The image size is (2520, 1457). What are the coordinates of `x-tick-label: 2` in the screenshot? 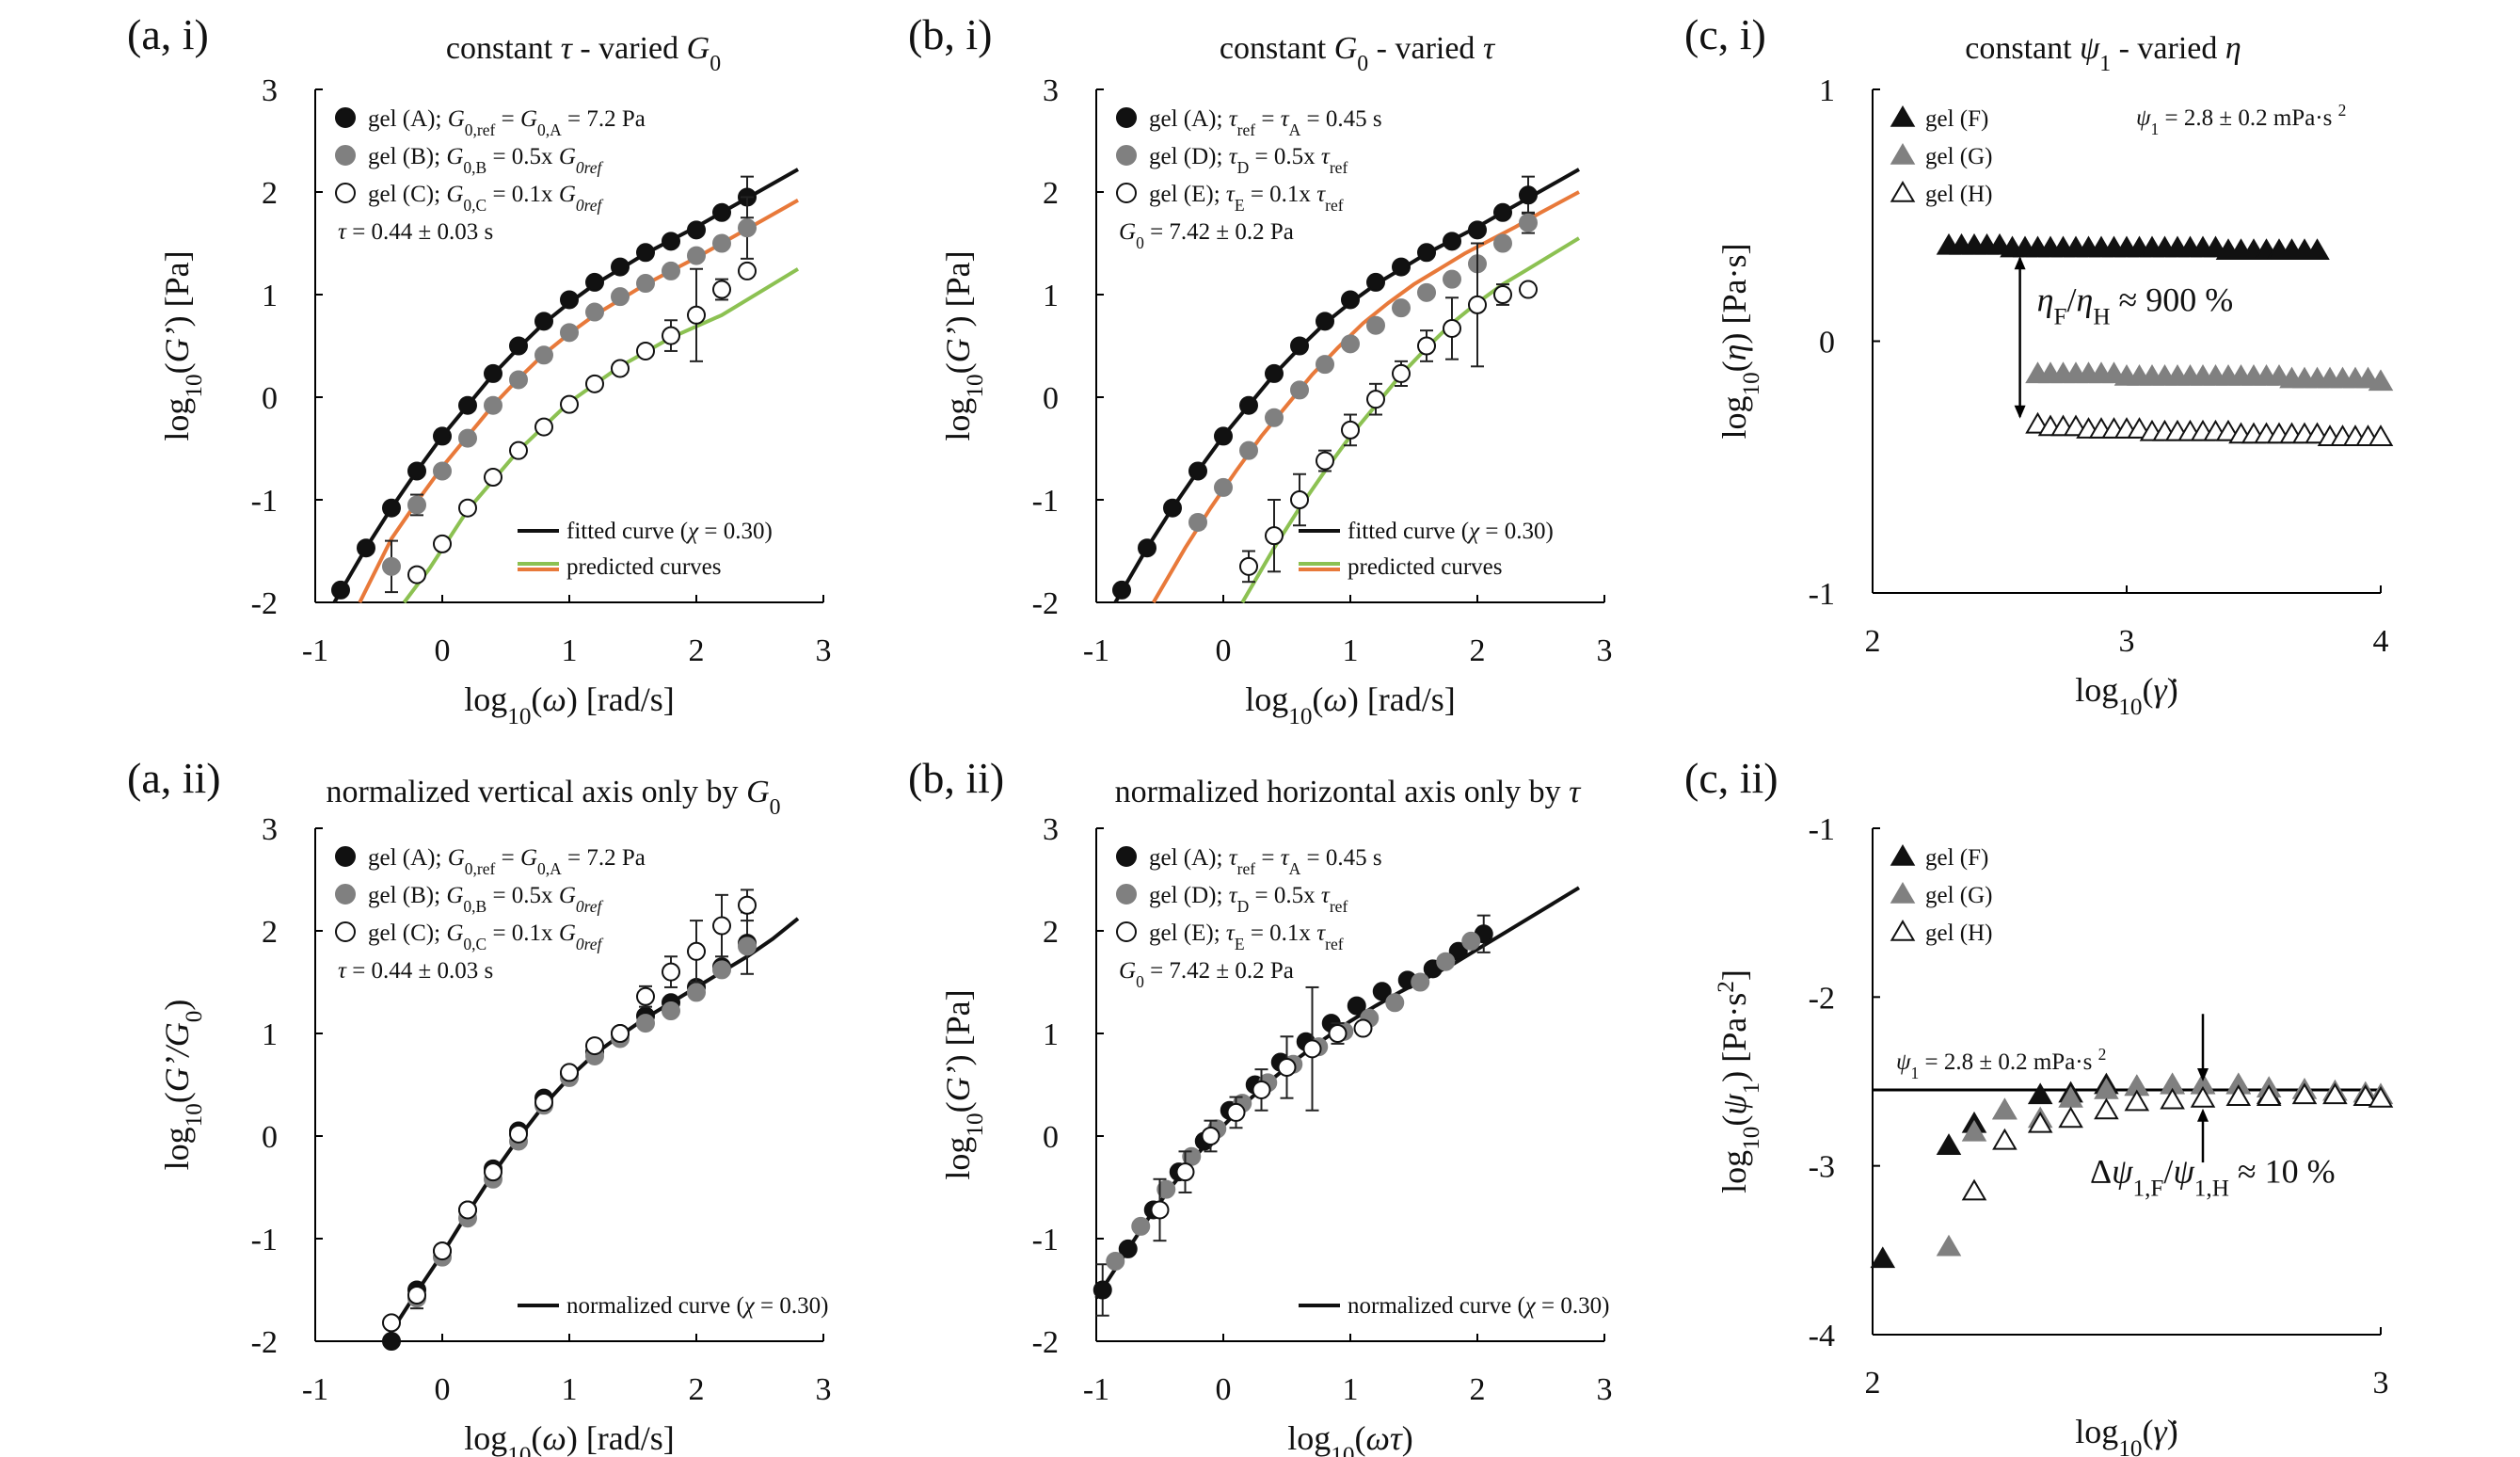 It's located at (1873, 1384).